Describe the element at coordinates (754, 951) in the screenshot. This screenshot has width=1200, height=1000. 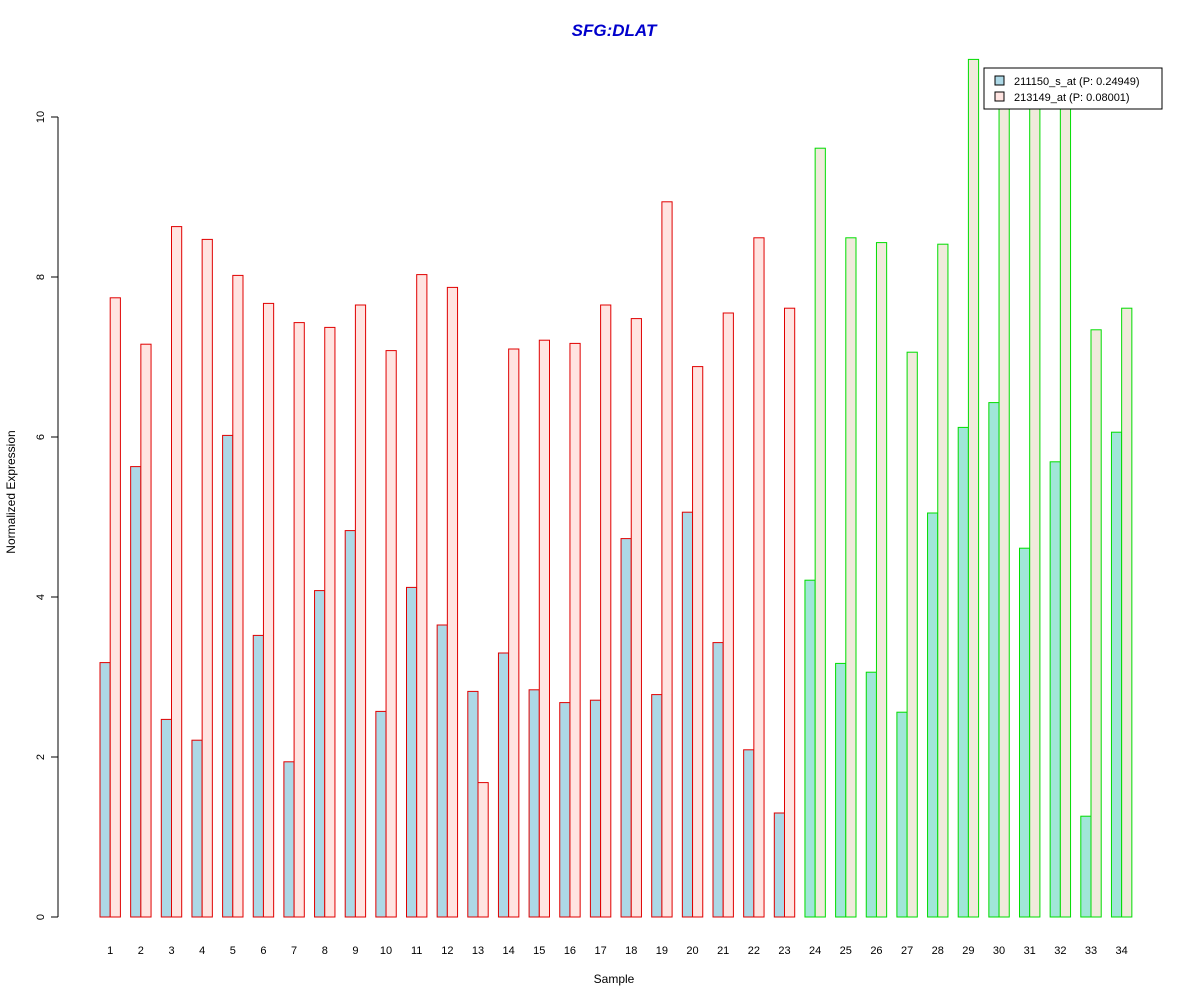
I see `x-tick-label: 22` at that location.